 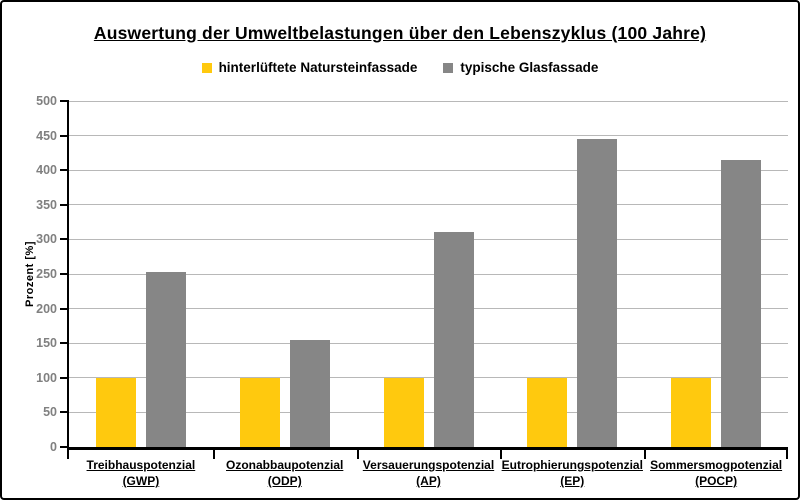 What do you see at coordinates (428, 465) in the screenshot?
I see `x-category-line1: Versauerungspotenzial` at bounding box center [428, 465].